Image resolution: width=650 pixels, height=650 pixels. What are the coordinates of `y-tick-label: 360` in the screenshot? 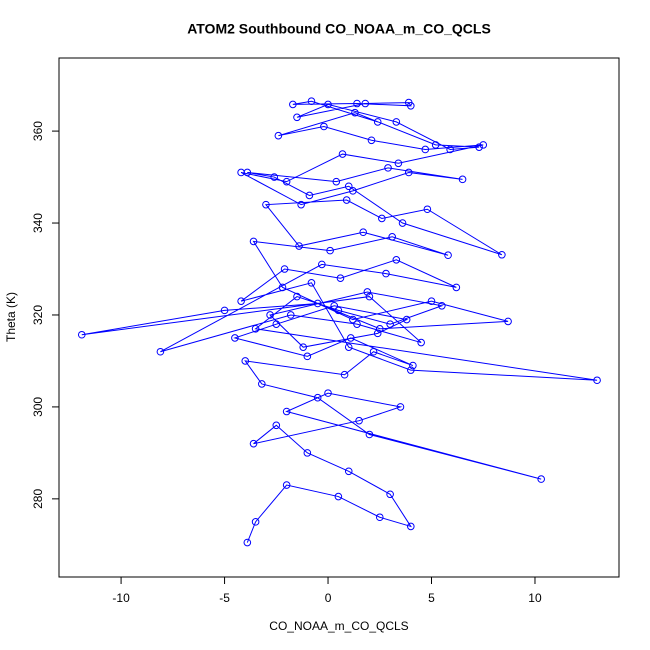 It's located at (38, 131).